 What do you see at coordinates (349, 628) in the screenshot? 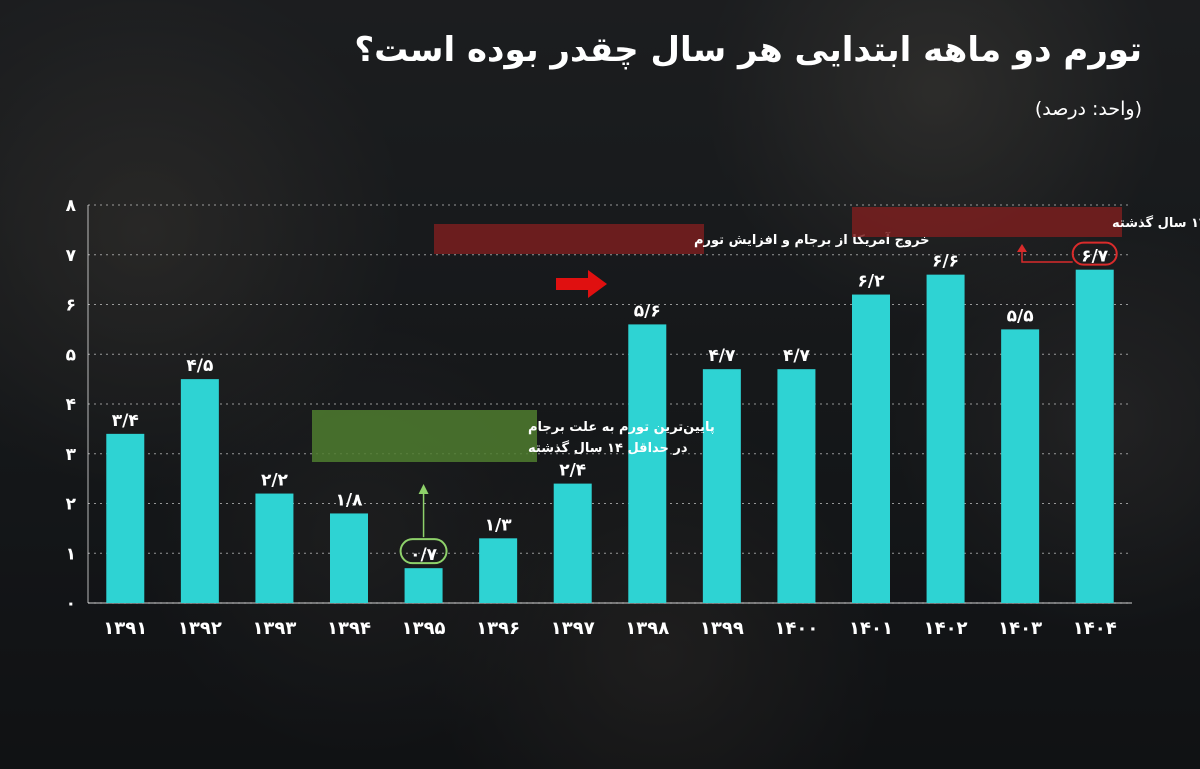
I see `x-tick-label: ۱۳۹۴` at bounding box center [349, 628].